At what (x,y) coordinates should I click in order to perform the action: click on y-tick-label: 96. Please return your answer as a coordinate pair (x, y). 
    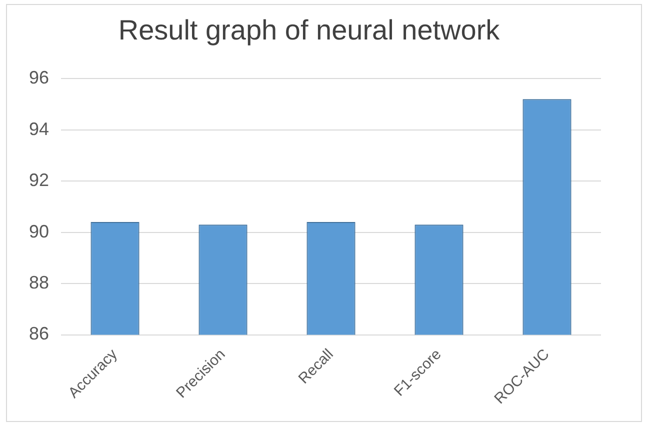
    Looking at the image, I should click on (39, 78).